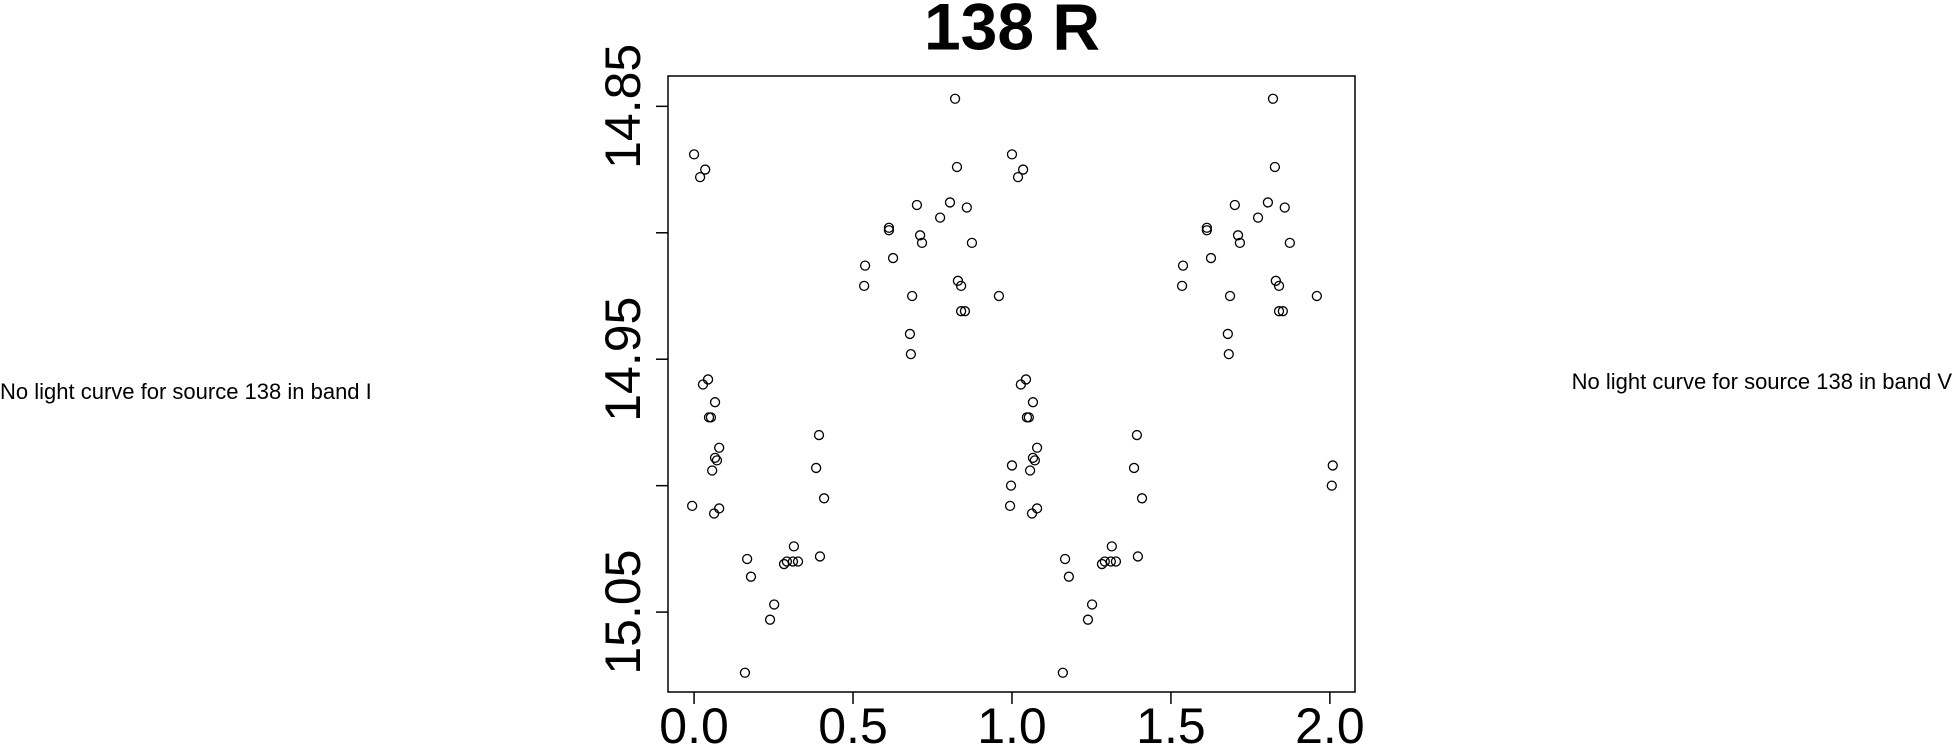 The image size is (1954, 751). What do you see at coordinates (694, 724) in the screenshot?
I see `x-tick-label: 0.0` at bounding box center [694, 724].